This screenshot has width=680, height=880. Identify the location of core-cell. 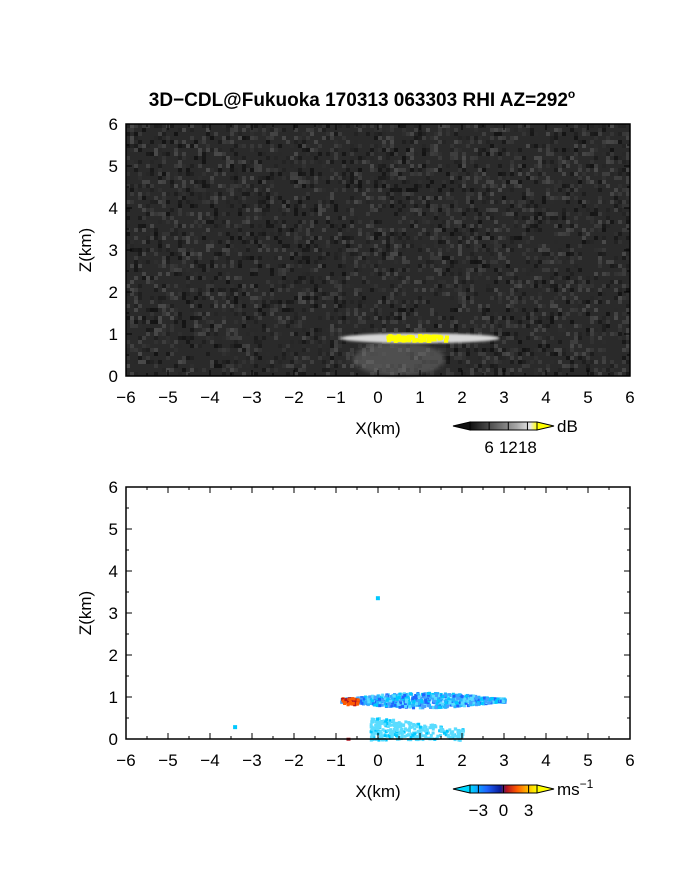
(446, 340).